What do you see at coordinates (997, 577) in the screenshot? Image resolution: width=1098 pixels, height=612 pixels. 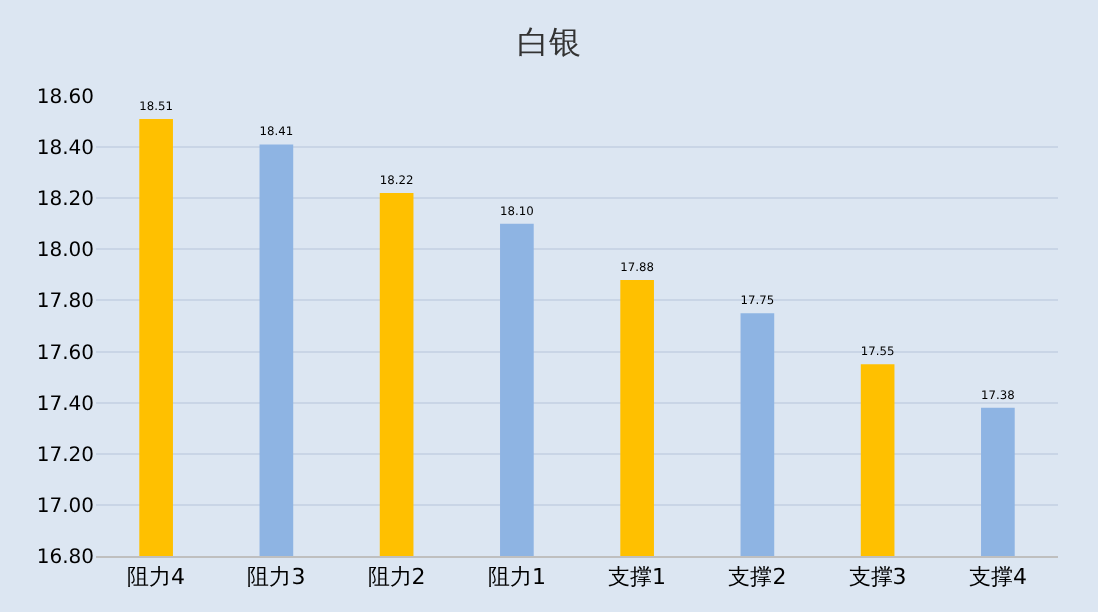 I see `x-tick-label: 支撑4` at bounding box center [997, 577].